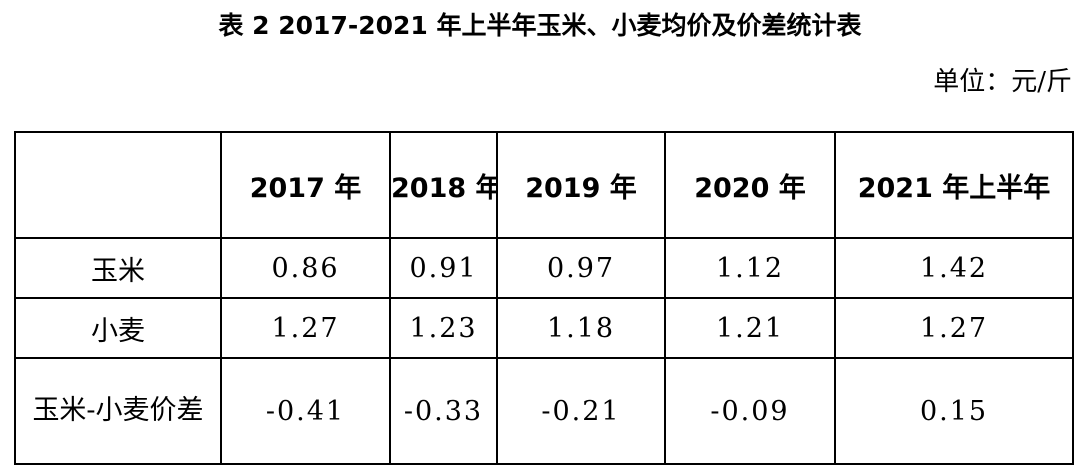 Image resolution: width=1080 pixels, height=475 pixels. Describe the element at coordinates (954, 411) in the screenshot. I see `table-cell: 0.15` at that location.